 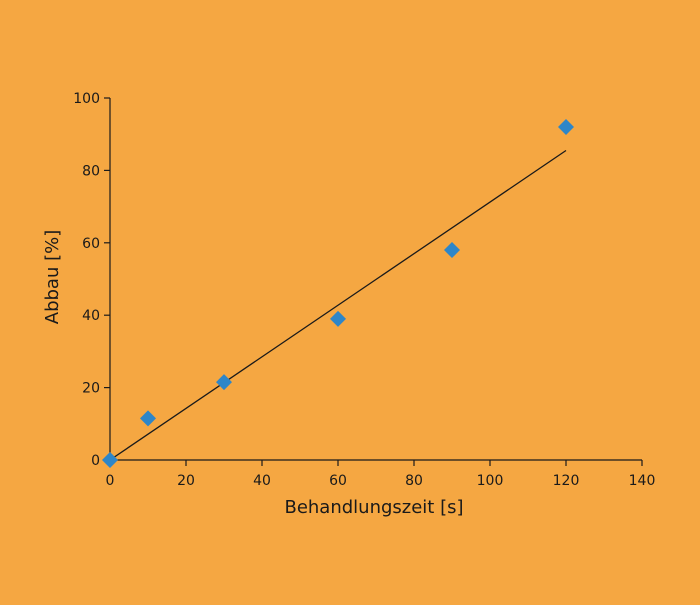 What do you see at coordinates (186, 481) in the screenshot?
I see `x-tick-label: 20` at bounding box center [186, 481].